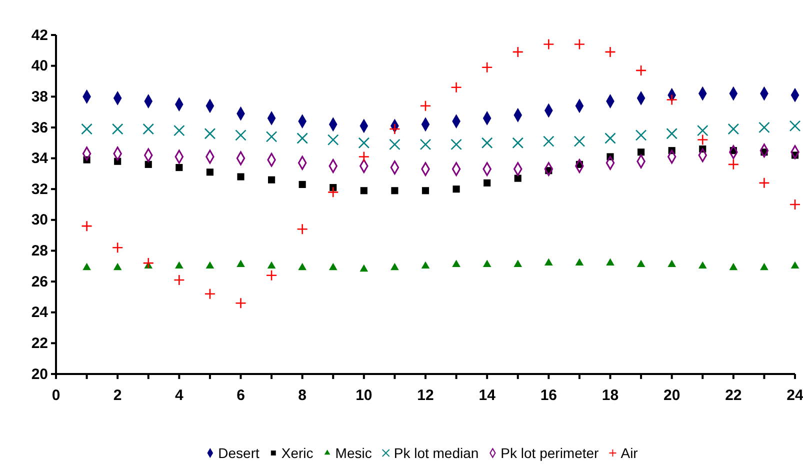 This screenshot has width=803, height=469. Describe the element at coordinates (671, 395) in the screenshot. I see `x-tick-label: 20` at that location.